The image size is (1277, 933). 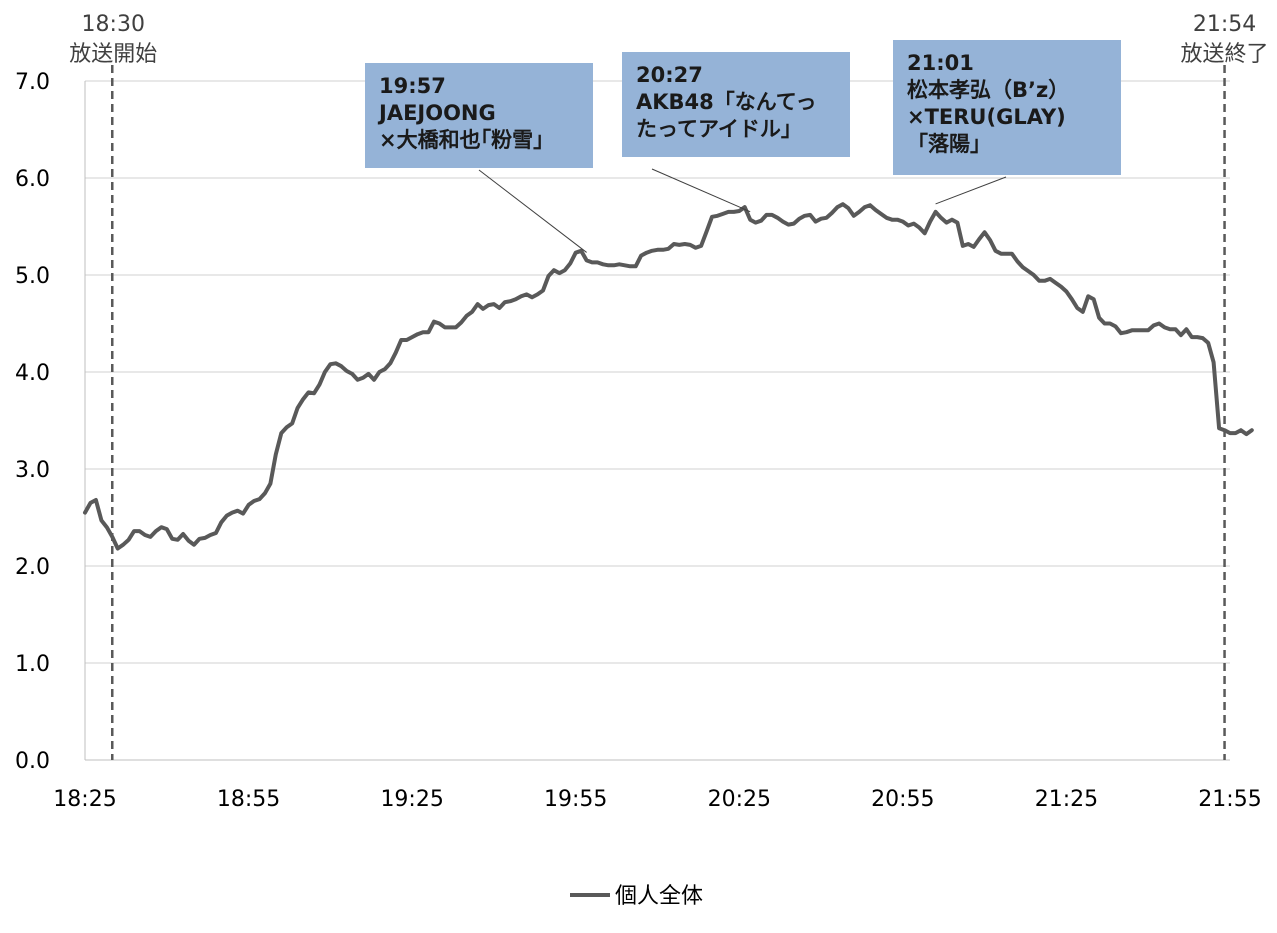 I want to click on y-tick-label: 7.0, so click(x=32, y=82).